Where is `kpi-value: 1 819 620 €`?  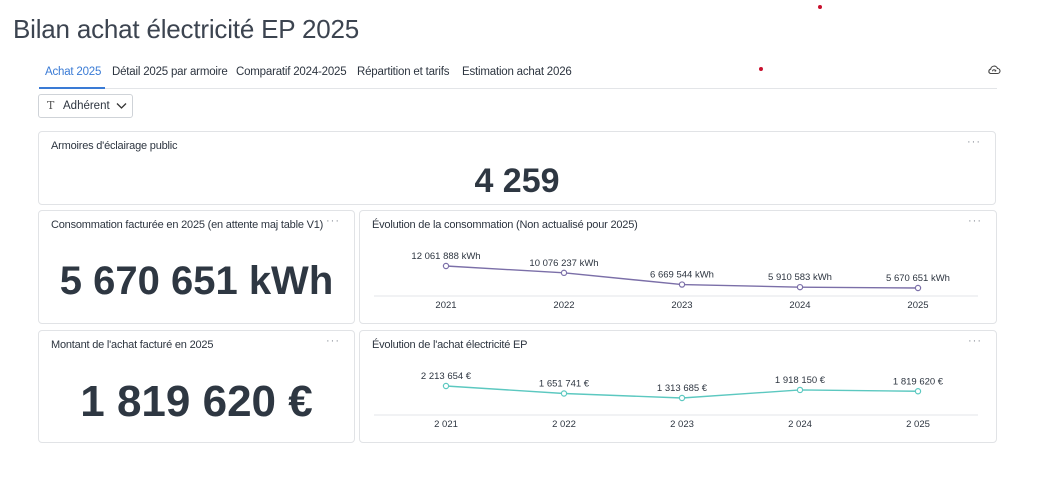
kpi-value: 1 819 620 € is located at coordinates (196, 401).